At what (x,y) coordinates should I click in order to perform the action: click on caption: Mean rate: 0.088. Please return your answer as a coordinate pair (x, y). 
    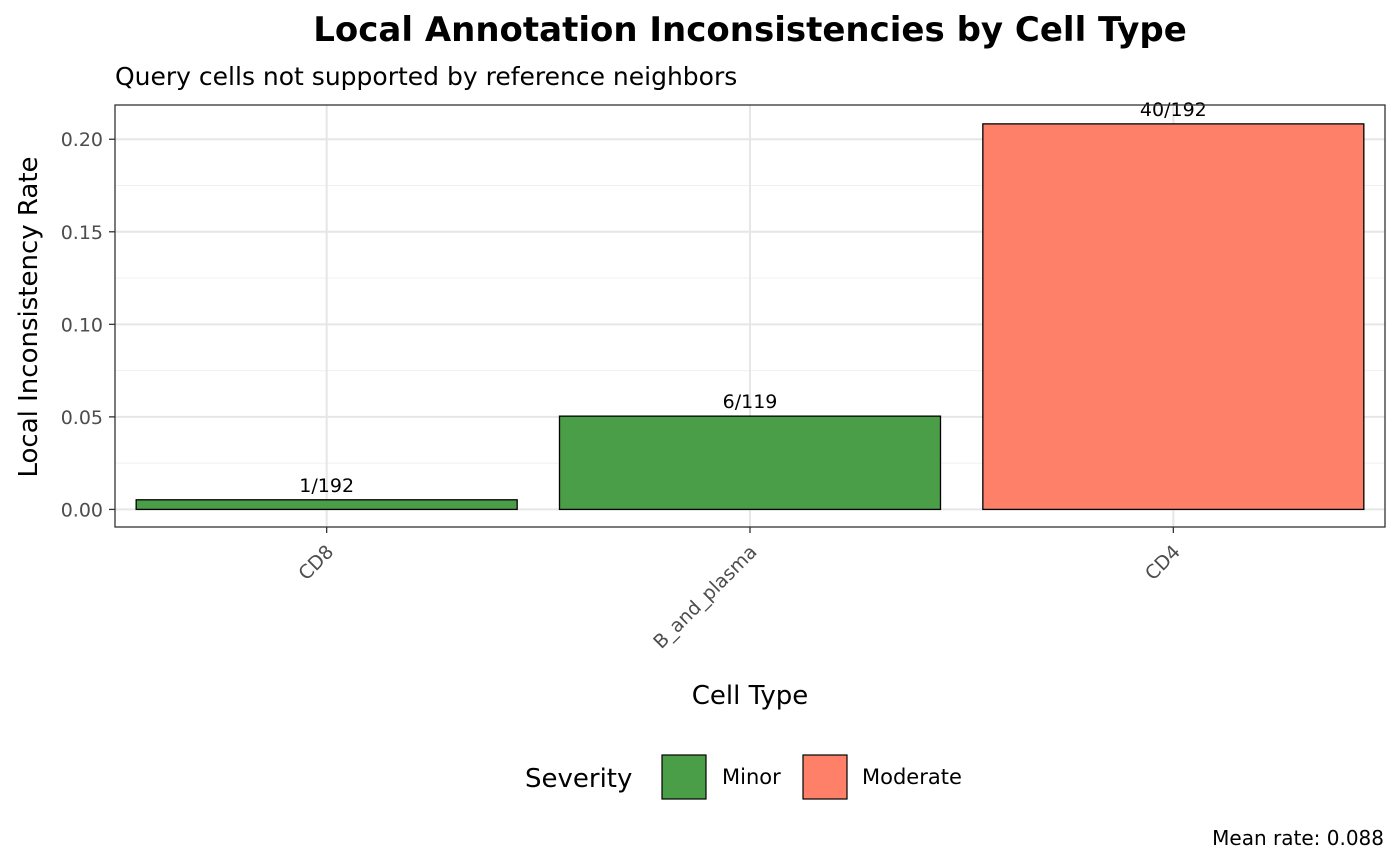
    Looking at the image, I should click on (1298, 838).